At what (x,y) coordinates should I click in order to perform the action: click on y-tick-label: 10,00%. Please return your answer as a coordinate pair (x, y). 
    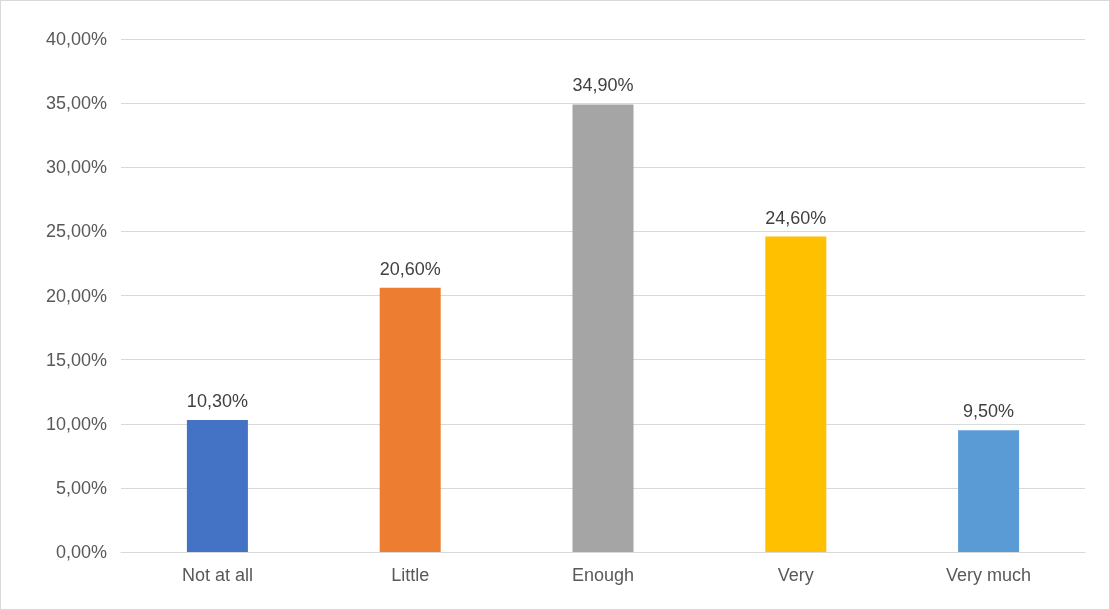
    Looking at the image, I should click on (76, 423).